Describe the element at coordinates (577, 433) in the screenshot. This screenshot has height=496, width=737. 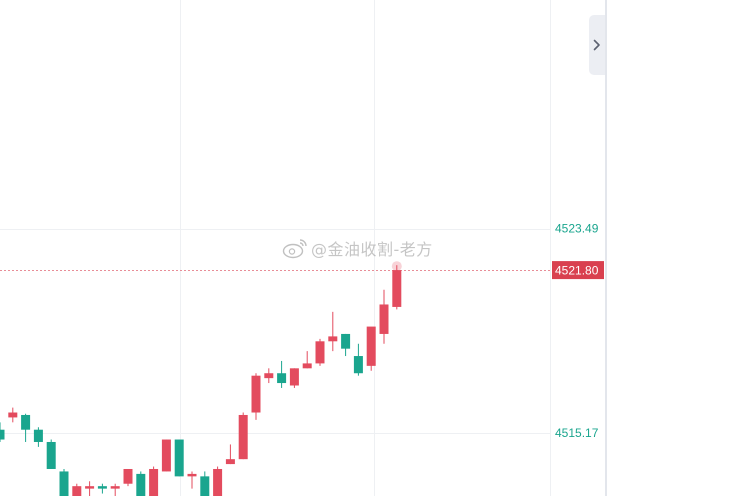
I see `y-tick-label: 4515.17` at that location.